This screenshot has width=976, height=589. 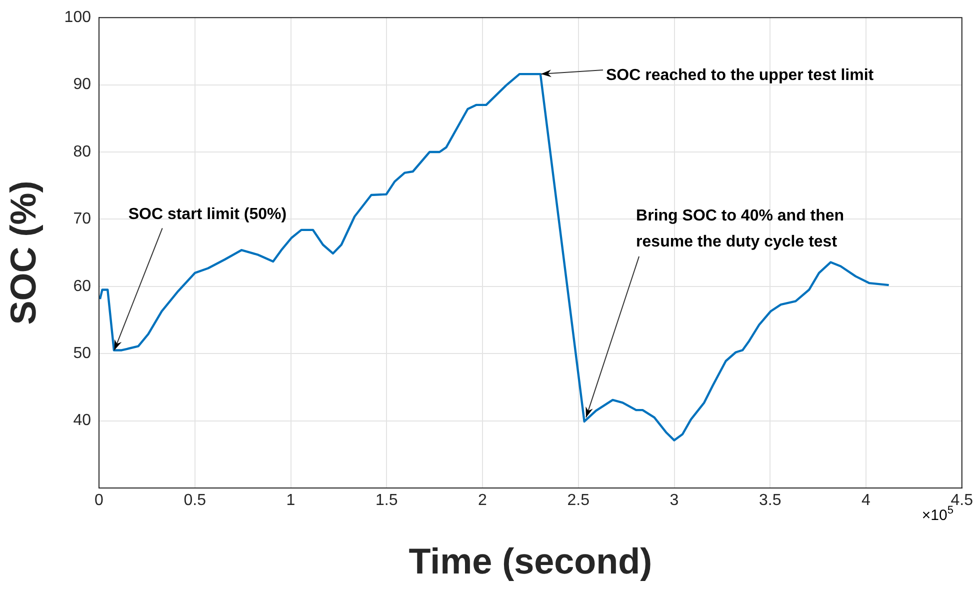 I want to click on x-tick-label: 3, so click(x=674, y=501).